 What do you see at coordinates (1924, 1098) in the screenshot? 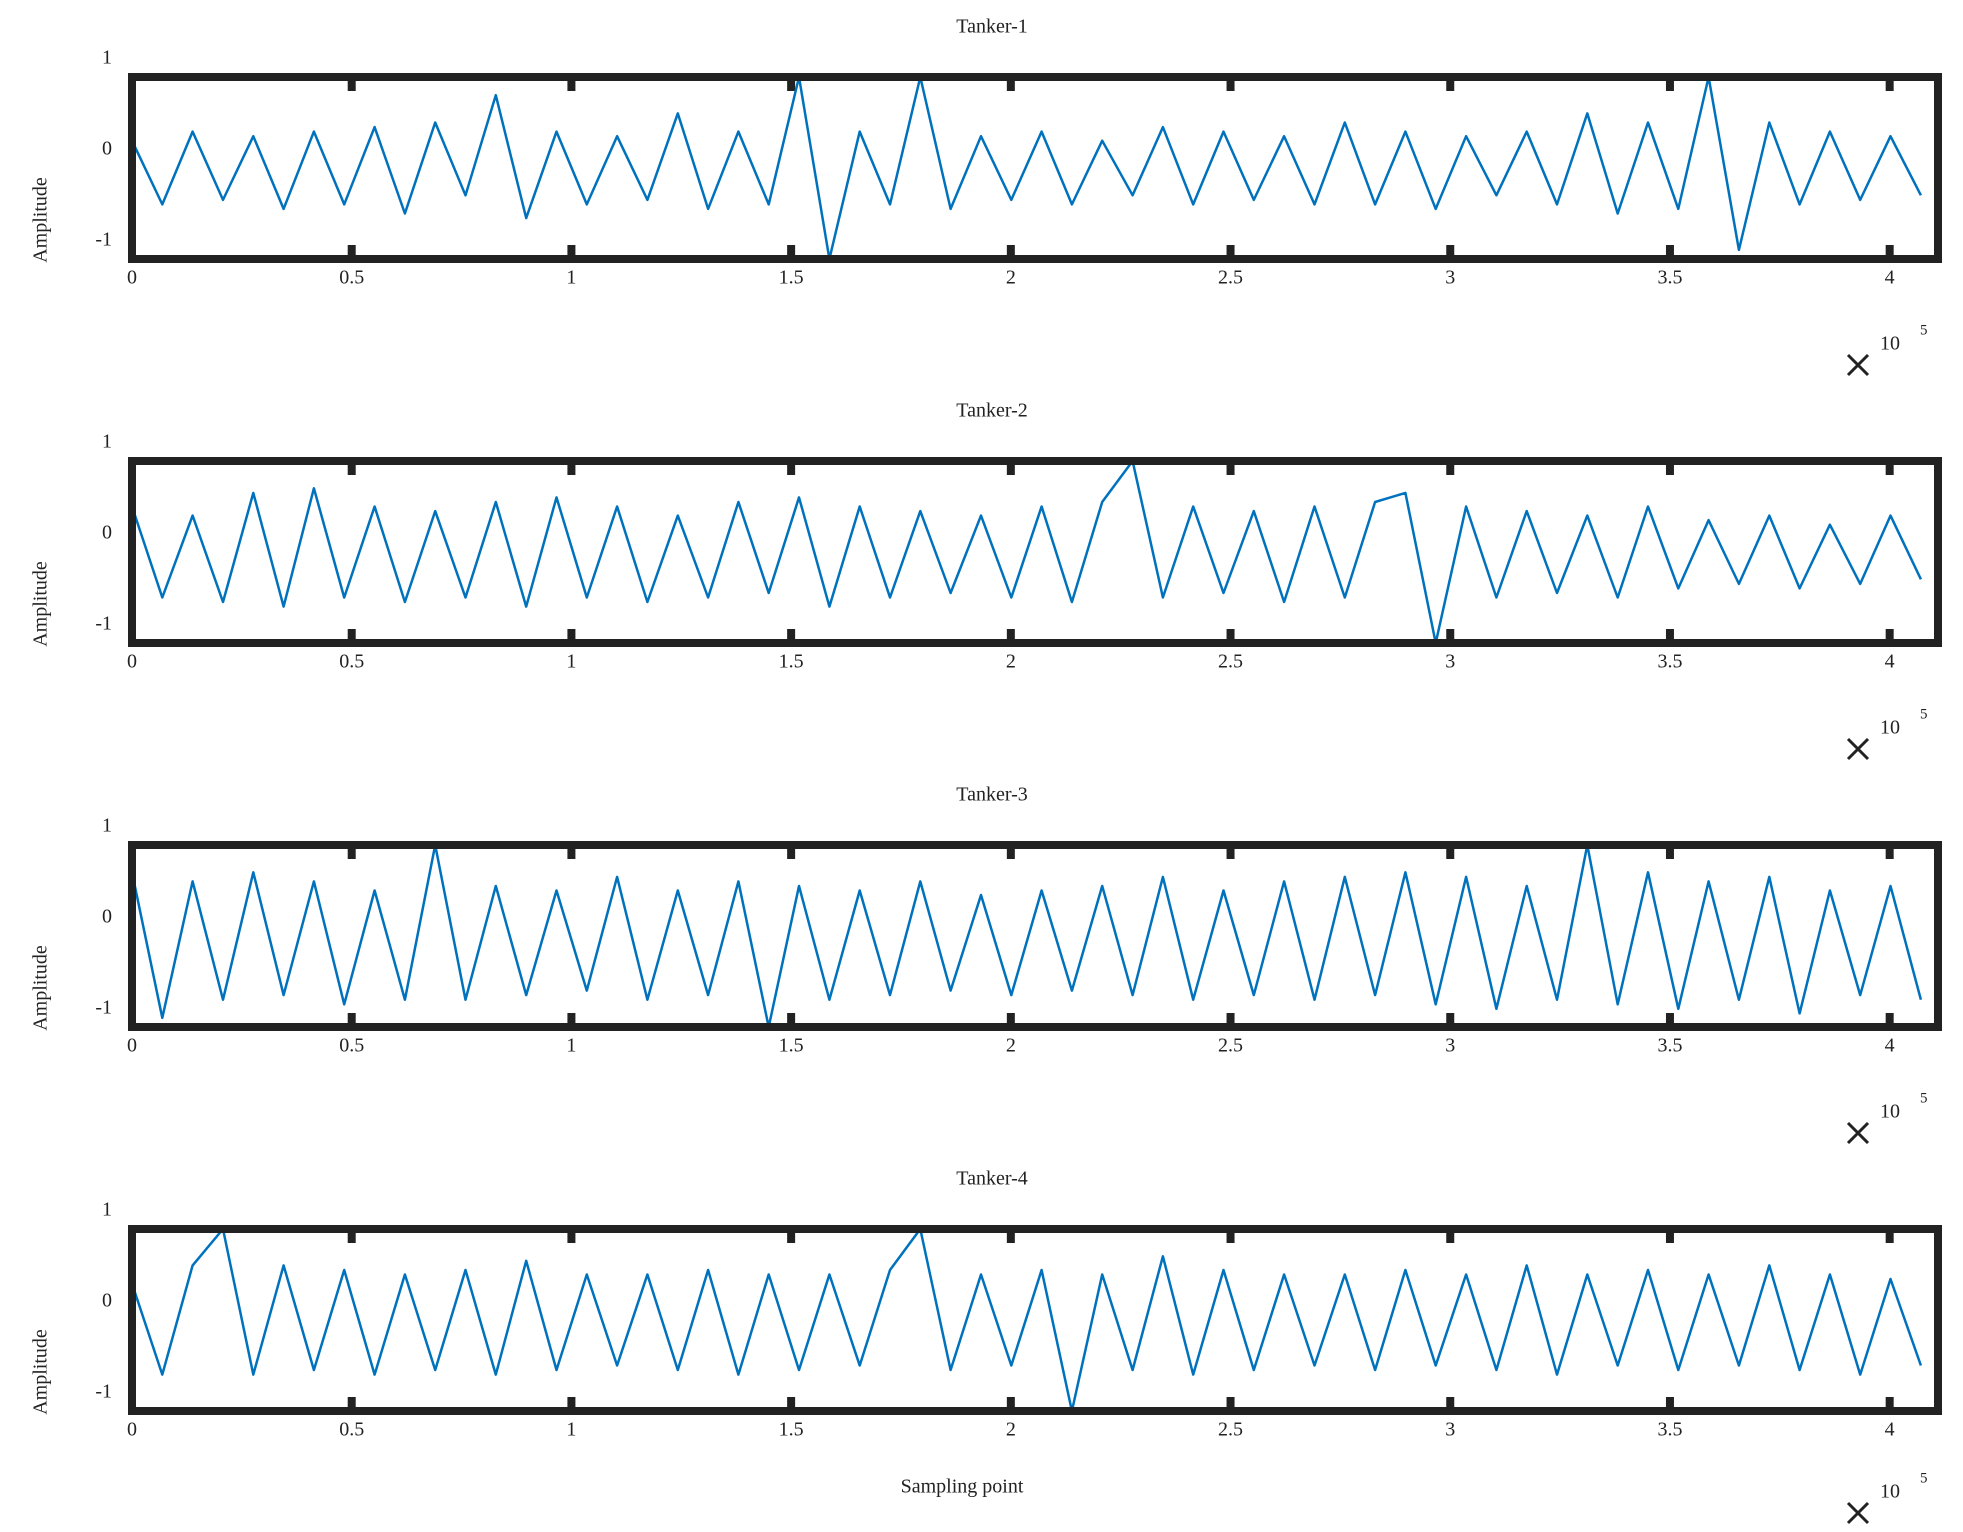
I see `multiplier-exponent: 5` at bounding box center [1924, 1098].